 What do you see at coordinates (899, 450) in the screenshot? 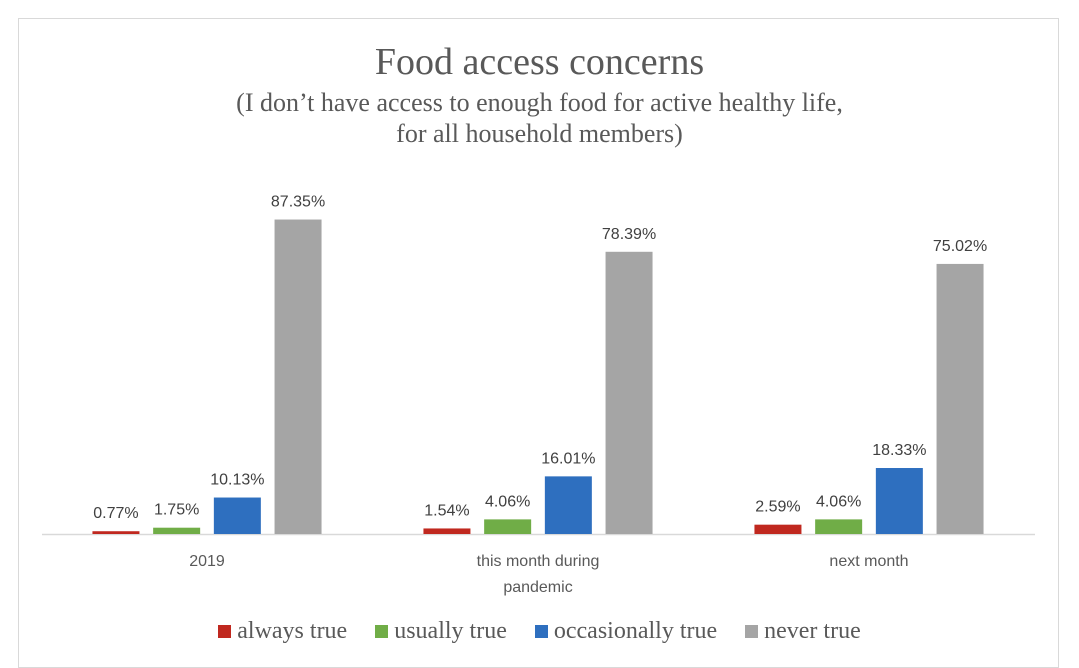
I see `data-label: 18.33%` at bounding box center [899, 450].